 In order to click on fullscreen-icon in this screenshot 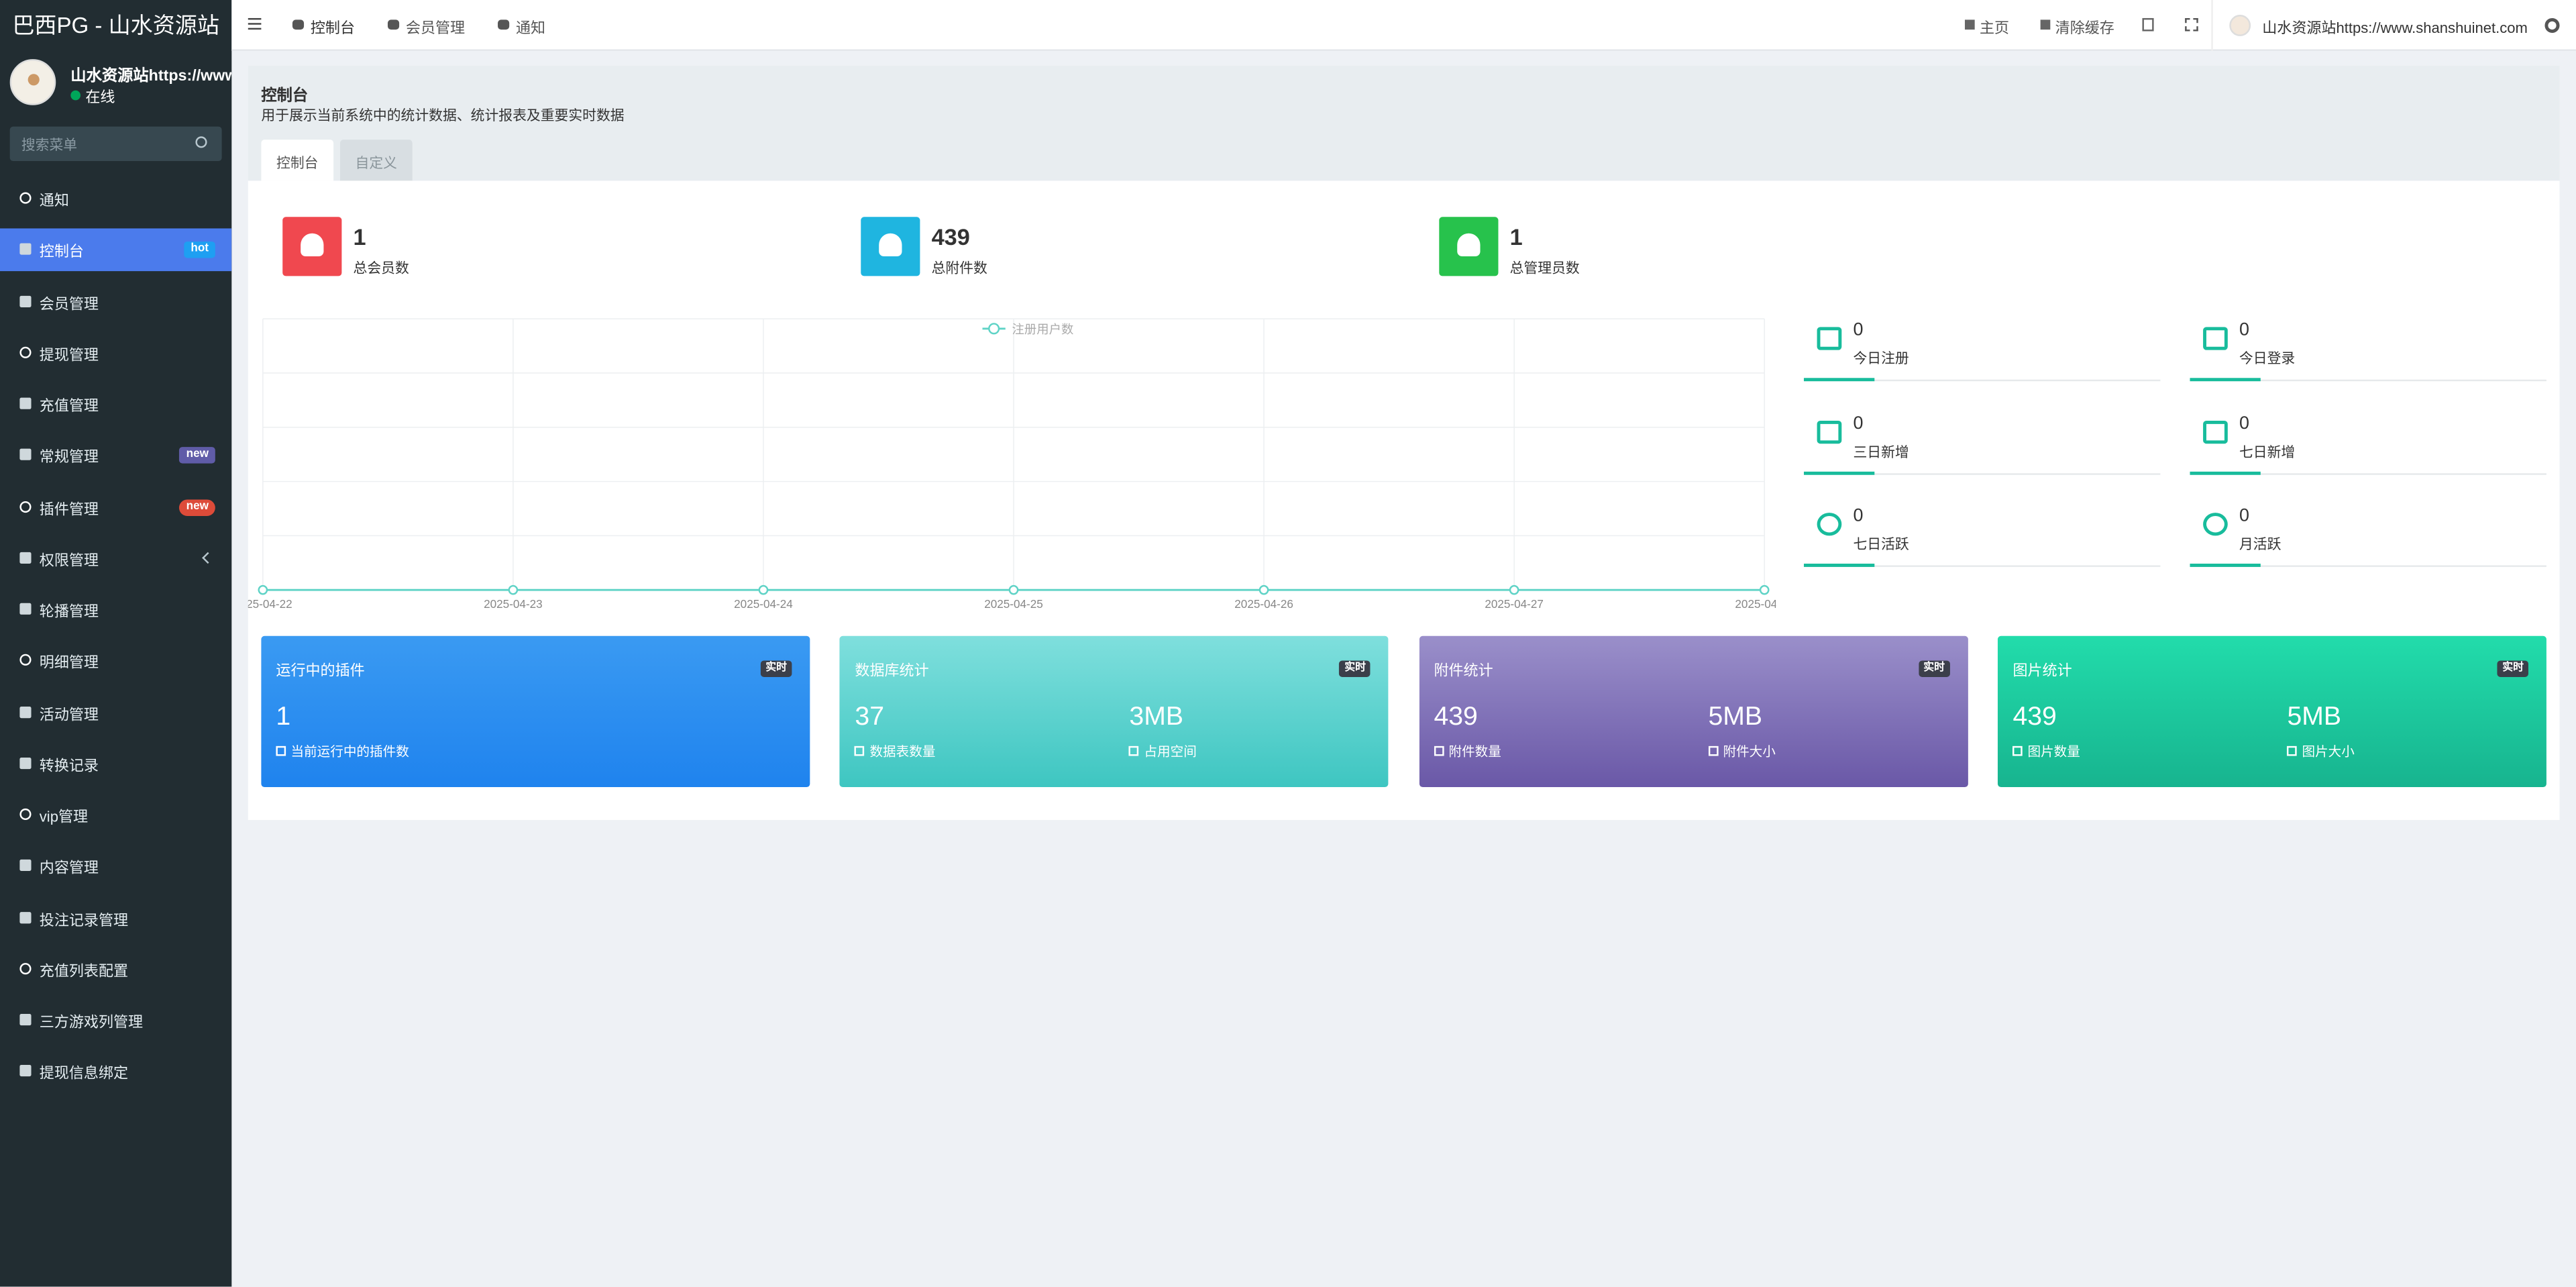, I will do `click(2191, 24)`.